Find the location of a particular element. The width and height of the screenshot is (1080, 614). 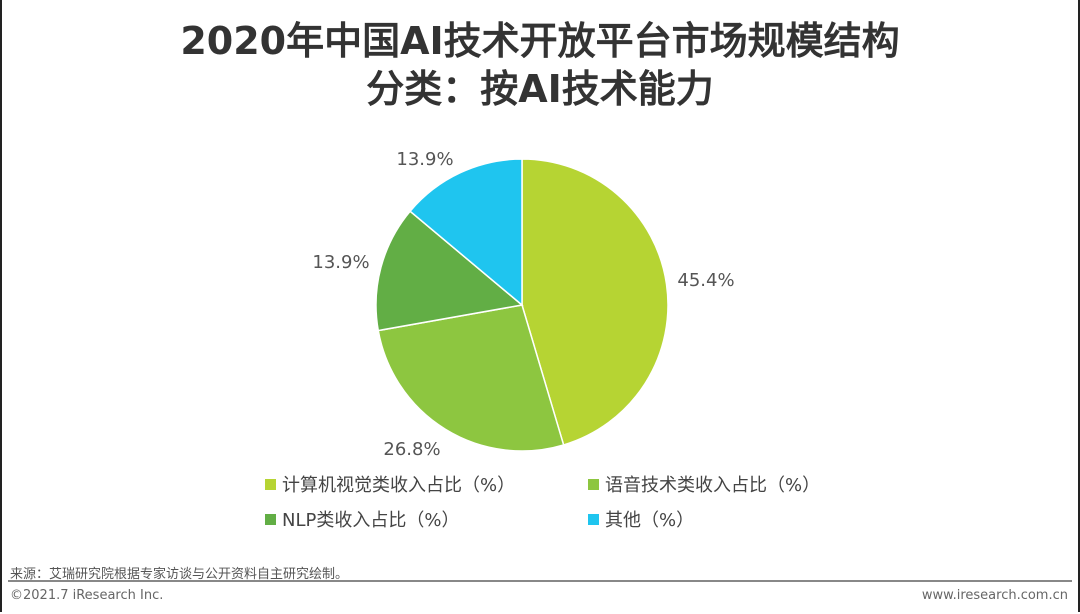

legend-item: 计算机视觉类收入占比（%） is located at coordinates (390, 484).